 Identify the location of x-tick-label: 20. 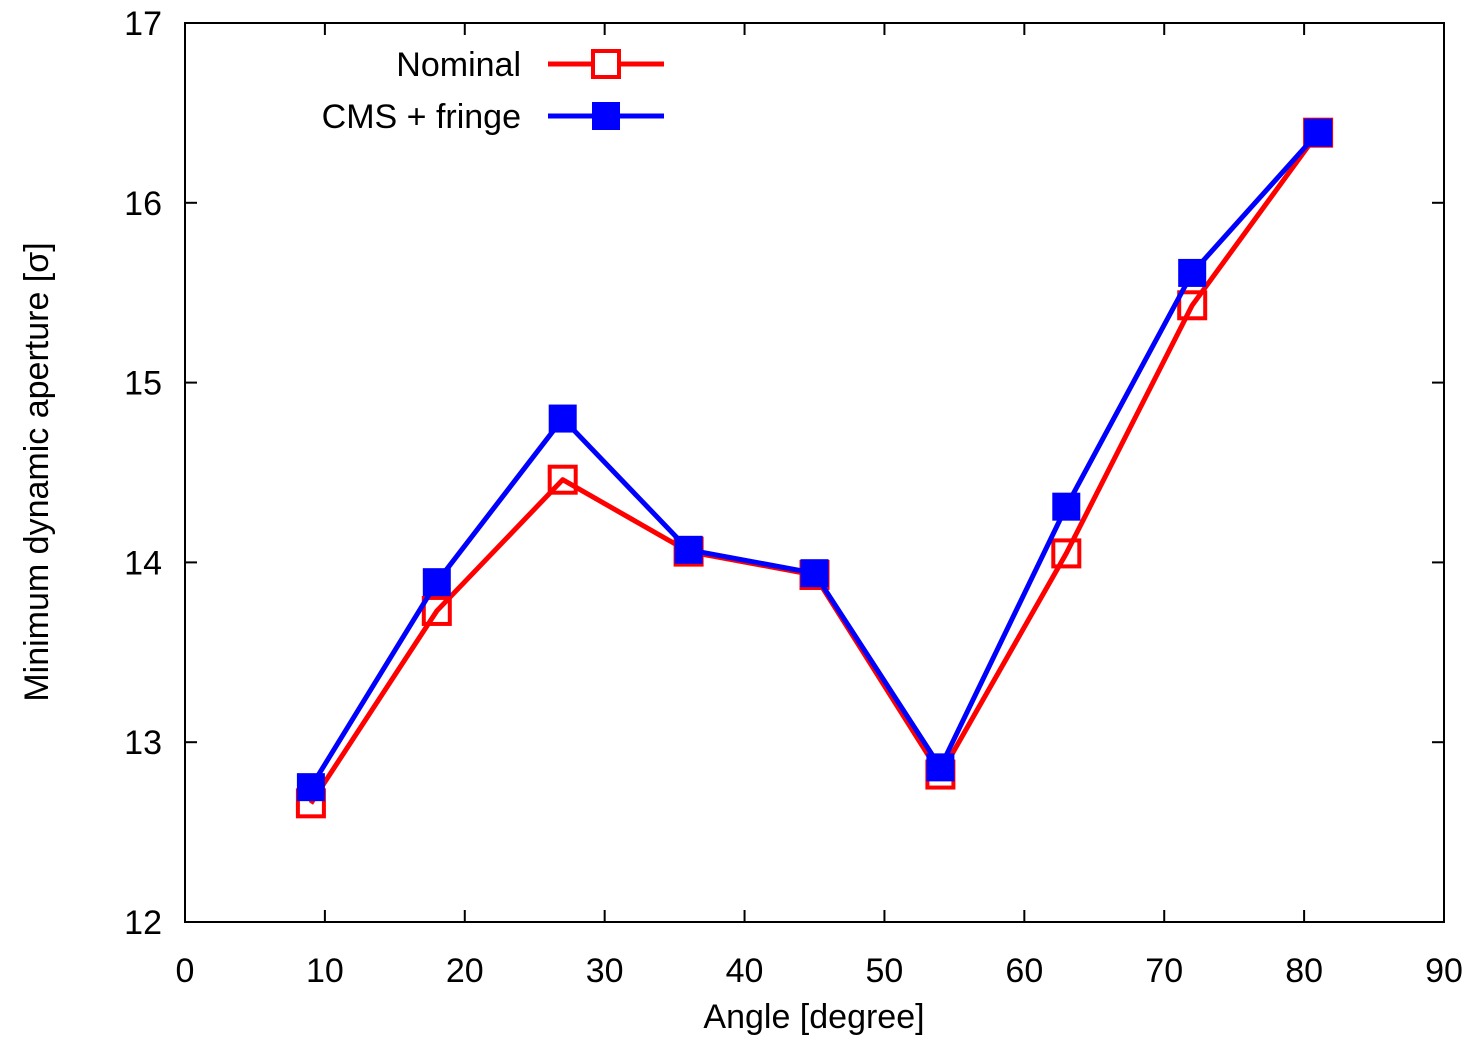
(465, 971).